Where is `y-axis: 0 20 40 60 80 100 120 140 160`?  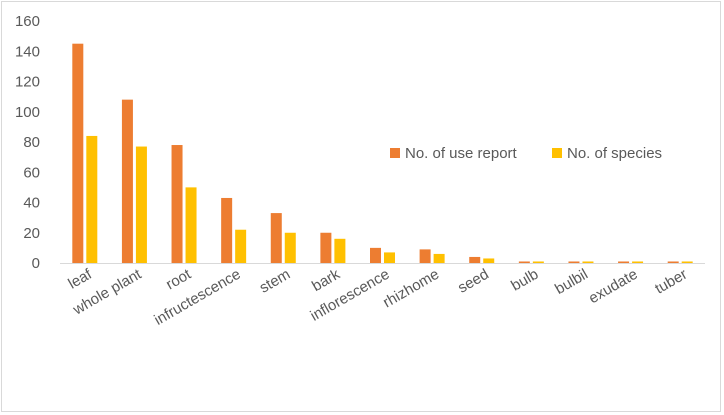 y-axis: 0 20 40 60 80 100 120 140 160 is located at coordinates (27, 142).